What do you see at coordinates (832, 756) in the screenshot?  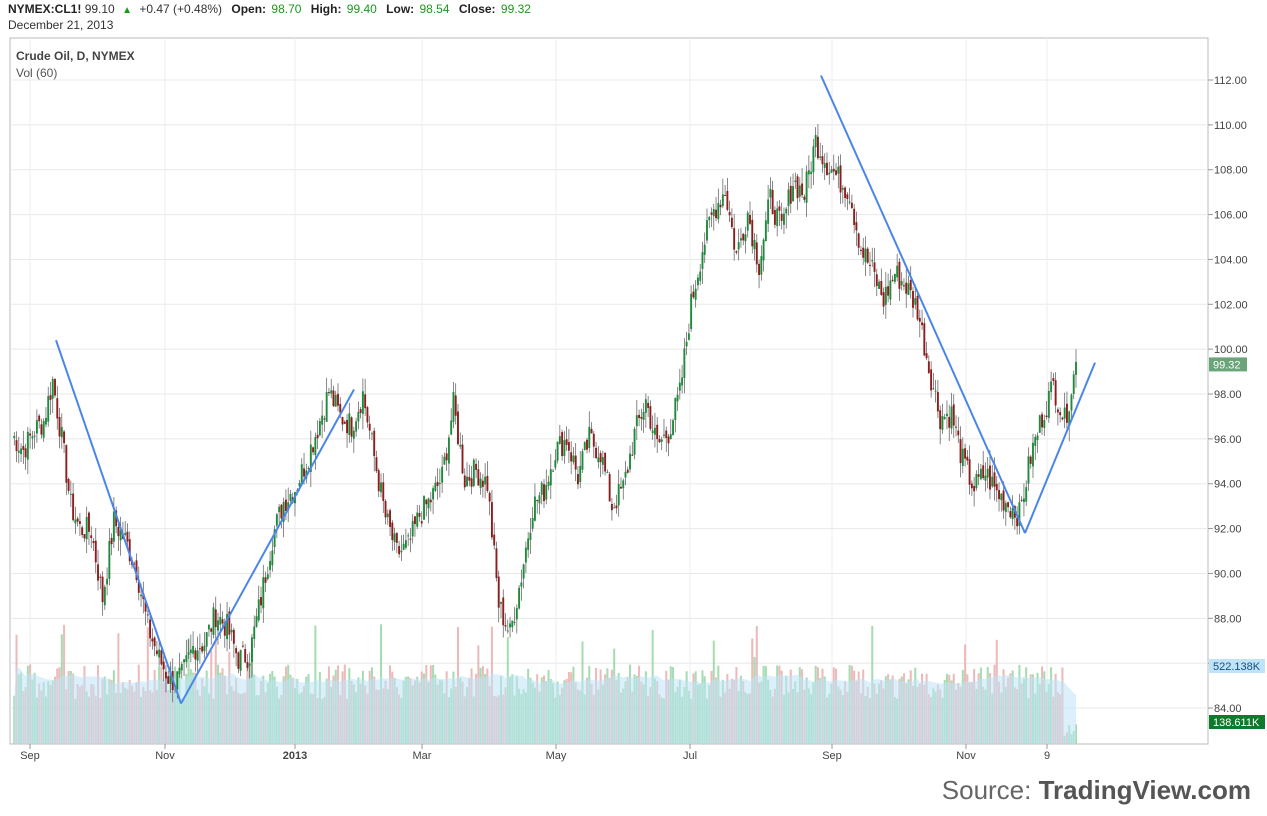 I see `x-tick-label: Sep` at bounding box center [832, 756].